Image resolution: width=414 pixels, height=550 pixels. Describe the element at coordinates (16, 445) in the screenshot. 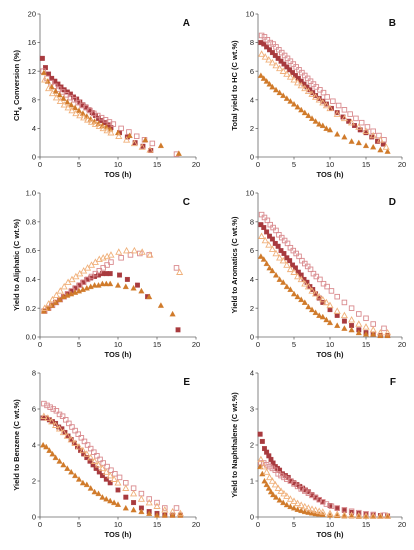

I see `y-axis-label: Yield to Benzene (C wt.%)` at that location.